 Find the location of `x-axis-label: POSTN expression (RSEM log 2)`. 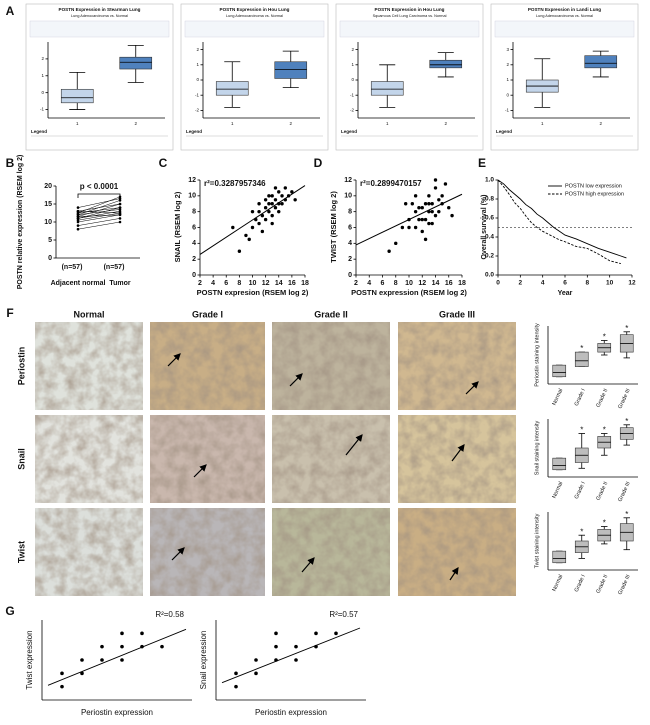

x-axis-label: POSTN expression (RSEM log 2) is located at coordinates (409, 292).